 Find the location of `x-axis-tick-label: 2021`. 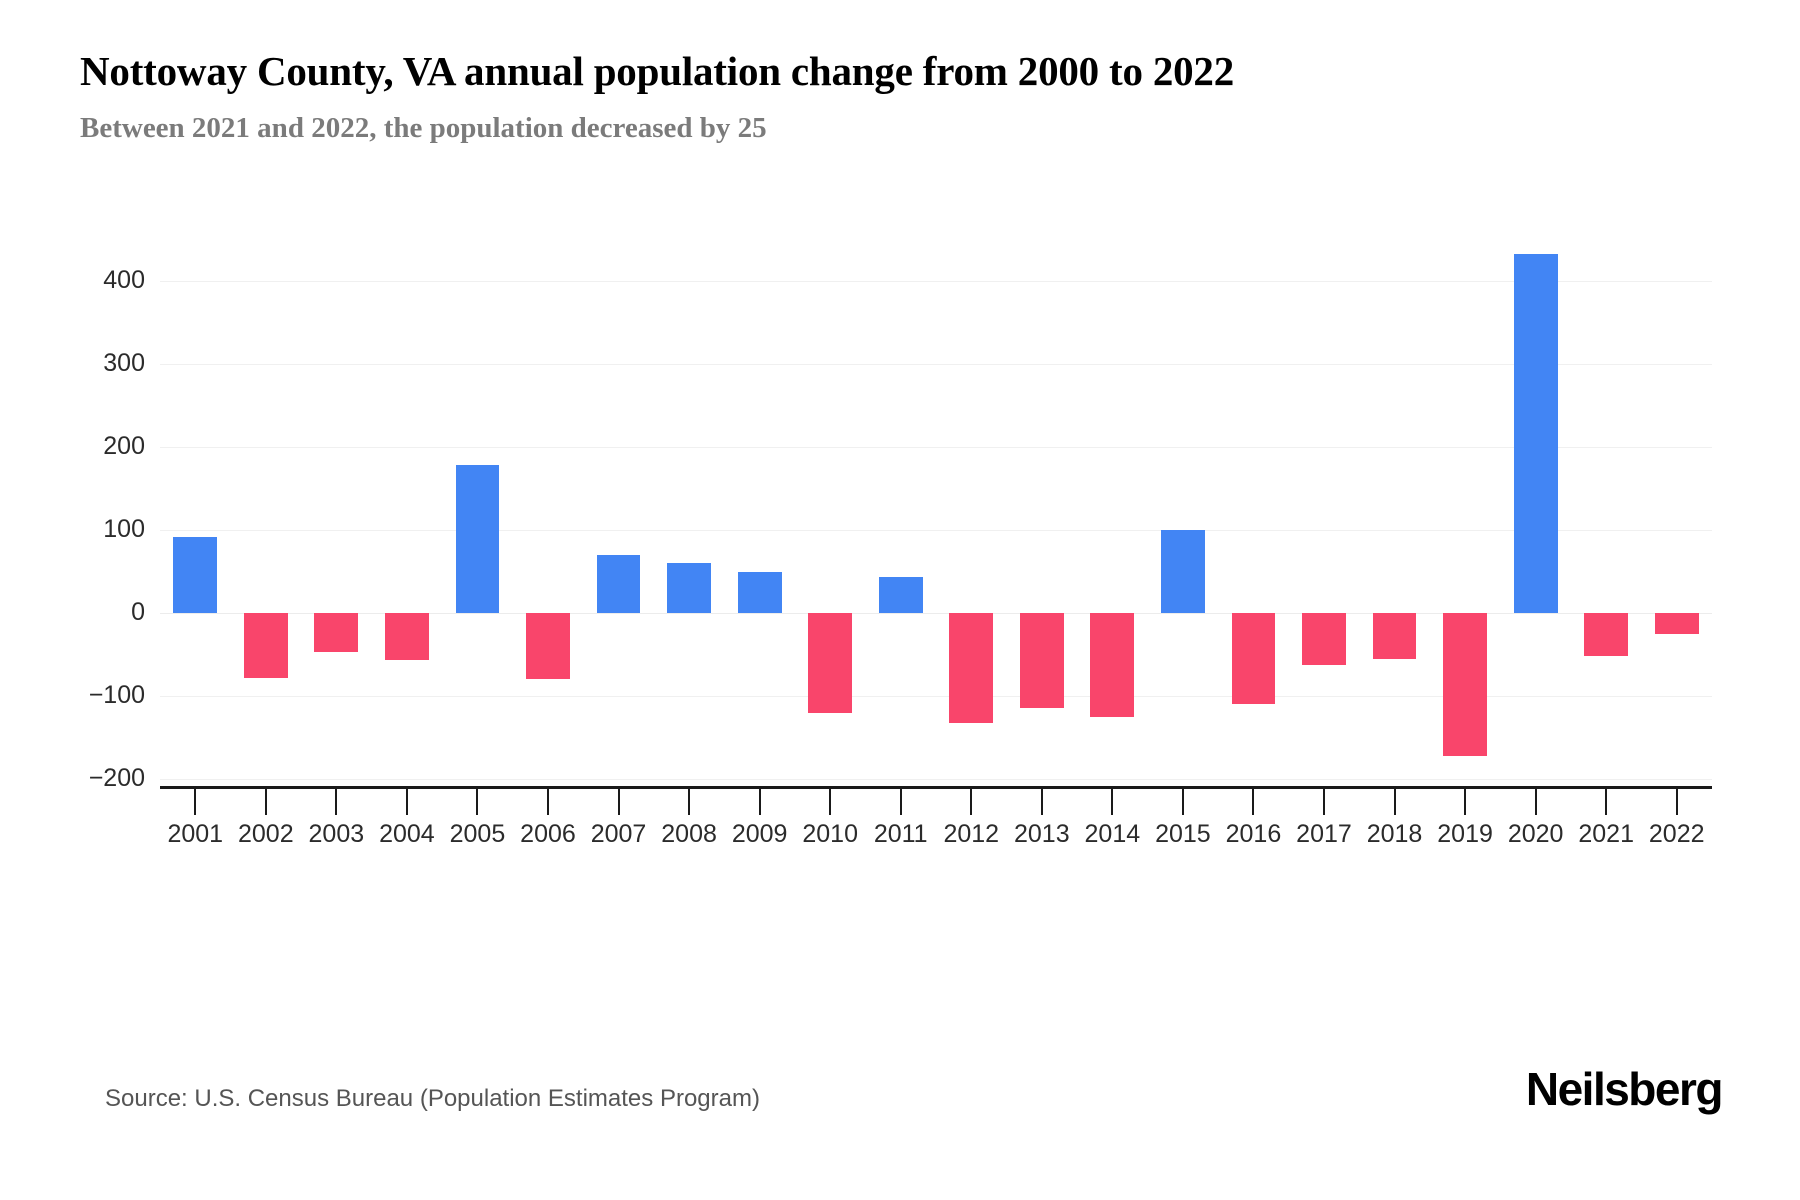

x-axis-tick-label: 2021 is located at coordinates (1606, 834).